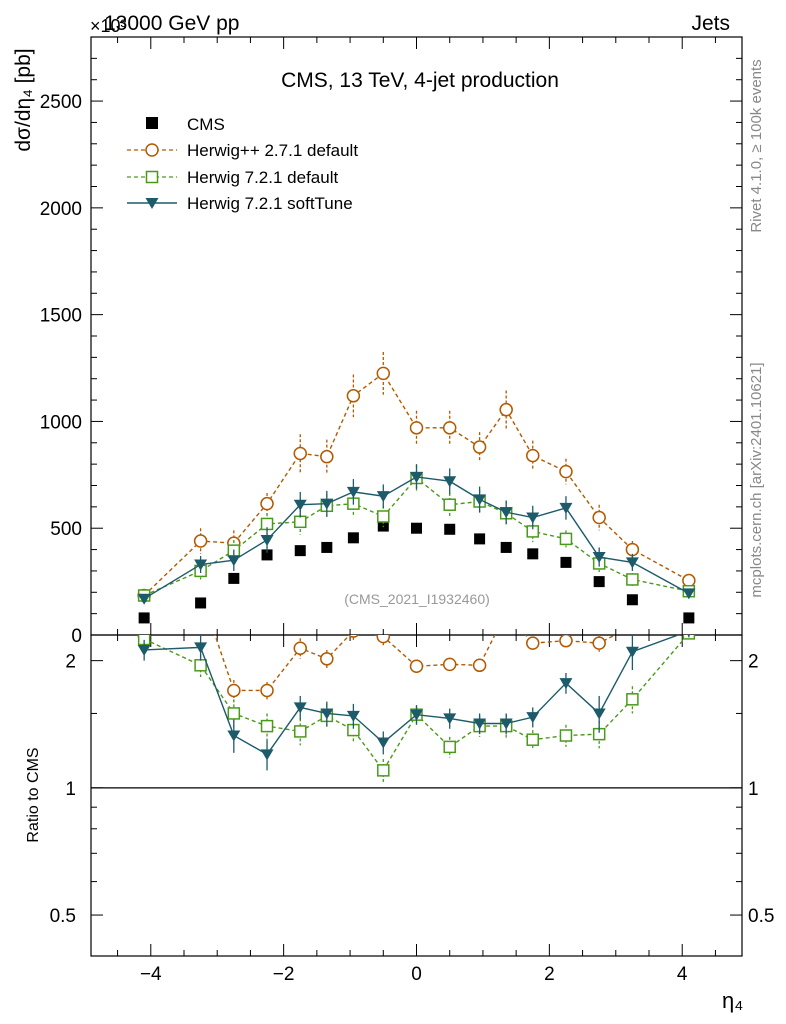 The height and width of the screenshot is (1024, 786). I want to click on x-tick-label: 2, so click(549, 974).